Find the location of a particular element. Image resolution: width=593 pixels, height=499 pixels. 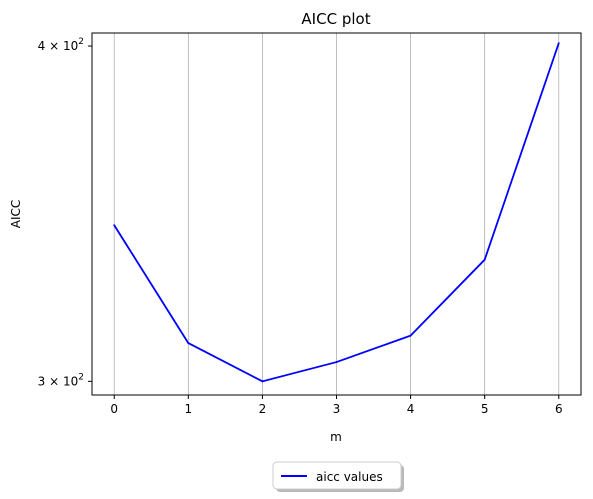

y-tick-label-1: 4 × 10² is located at coordinates (61, 45).